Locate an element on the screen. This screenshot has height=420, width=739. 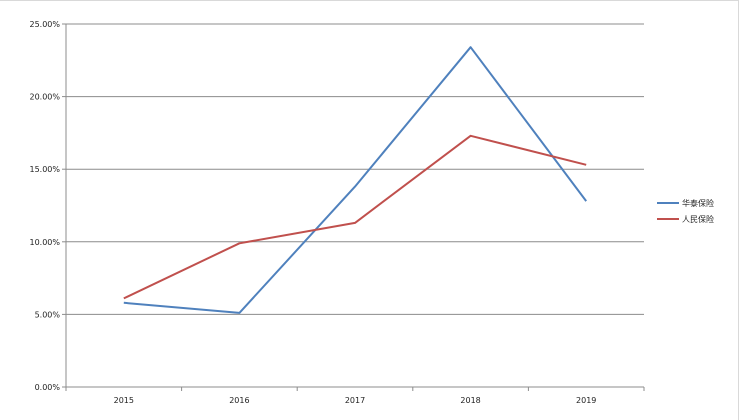
y-tick-label: 20.00% is located at coordinates (44, 97).